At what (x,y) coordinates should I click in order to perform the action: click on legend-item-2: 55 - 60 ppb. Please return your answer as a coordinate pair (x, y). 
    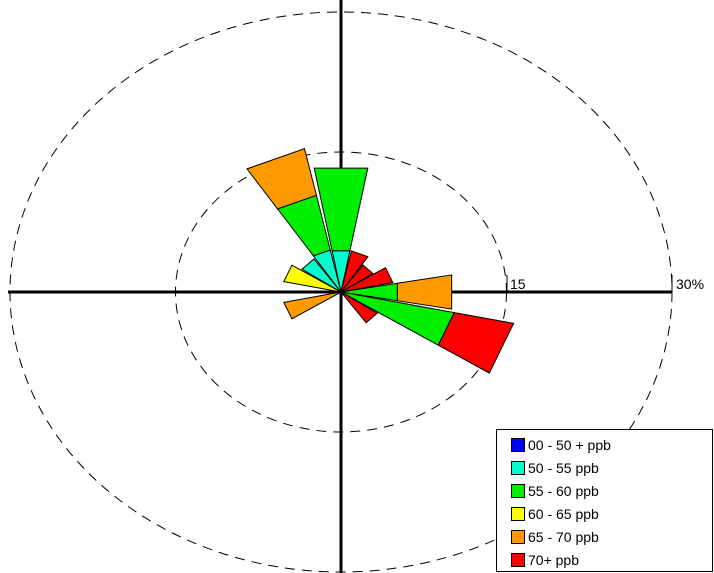
    Looking at the image, I should click on (555, 491).